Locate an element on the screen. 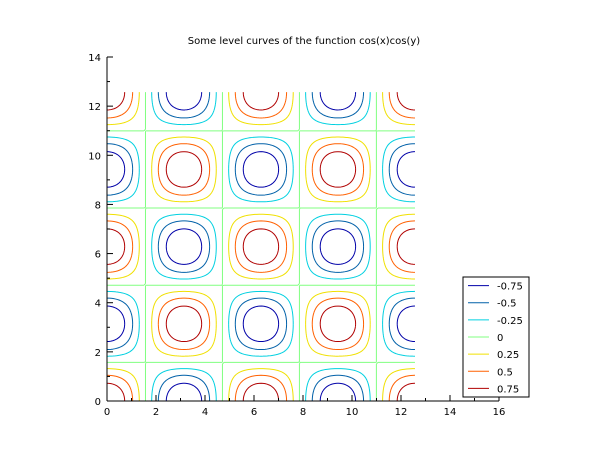 The height and width of the screenshot is (460, 610). y-tick-label: 8 is located at coordinates (98, 205).